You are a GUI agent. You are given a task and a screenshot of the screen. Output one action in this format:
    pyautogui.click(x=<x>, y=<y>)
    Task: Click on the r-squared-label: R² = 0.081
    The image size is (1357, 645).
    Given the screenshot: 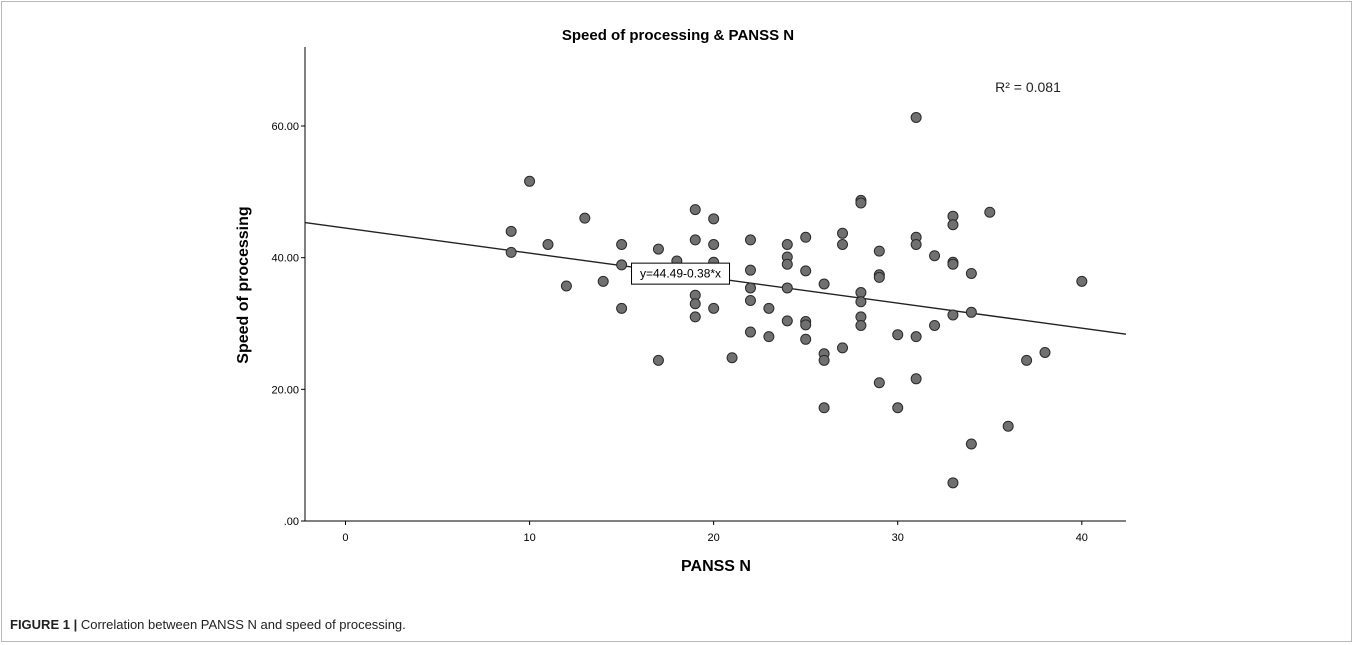 What is the action you would take?
    pyautogui.click(x=1028, y=87)
    